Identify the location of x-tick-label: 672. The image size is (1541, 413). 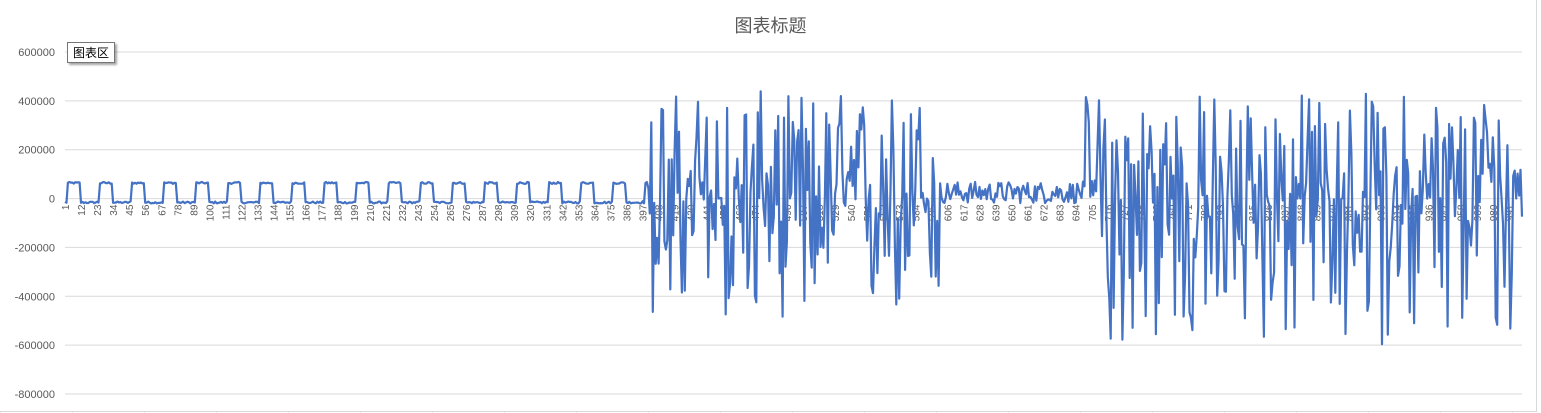
(1045, 212).